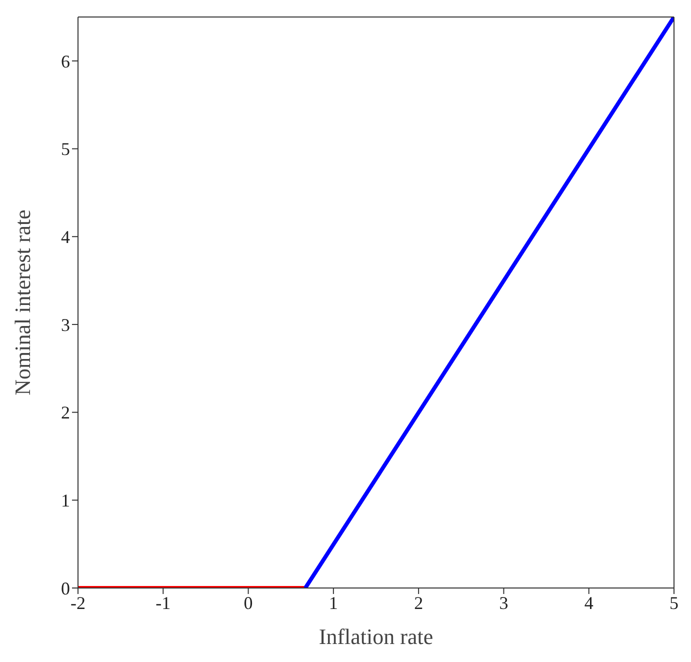 The height and width of the screenshot is (662, 691). I want to click on y-tick-label: 3, so click(65, 324).